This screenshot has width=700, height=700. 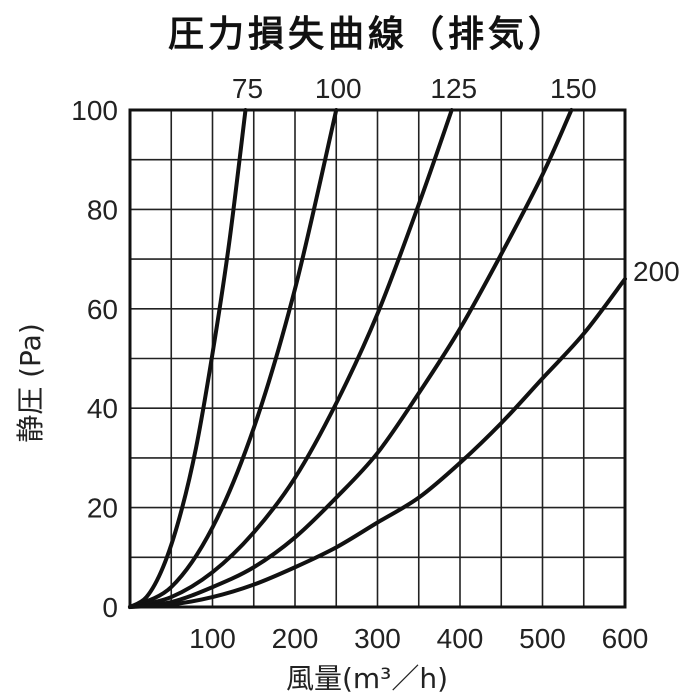 I want to click on x-tick-label: 300, so click(x=377, y=638).